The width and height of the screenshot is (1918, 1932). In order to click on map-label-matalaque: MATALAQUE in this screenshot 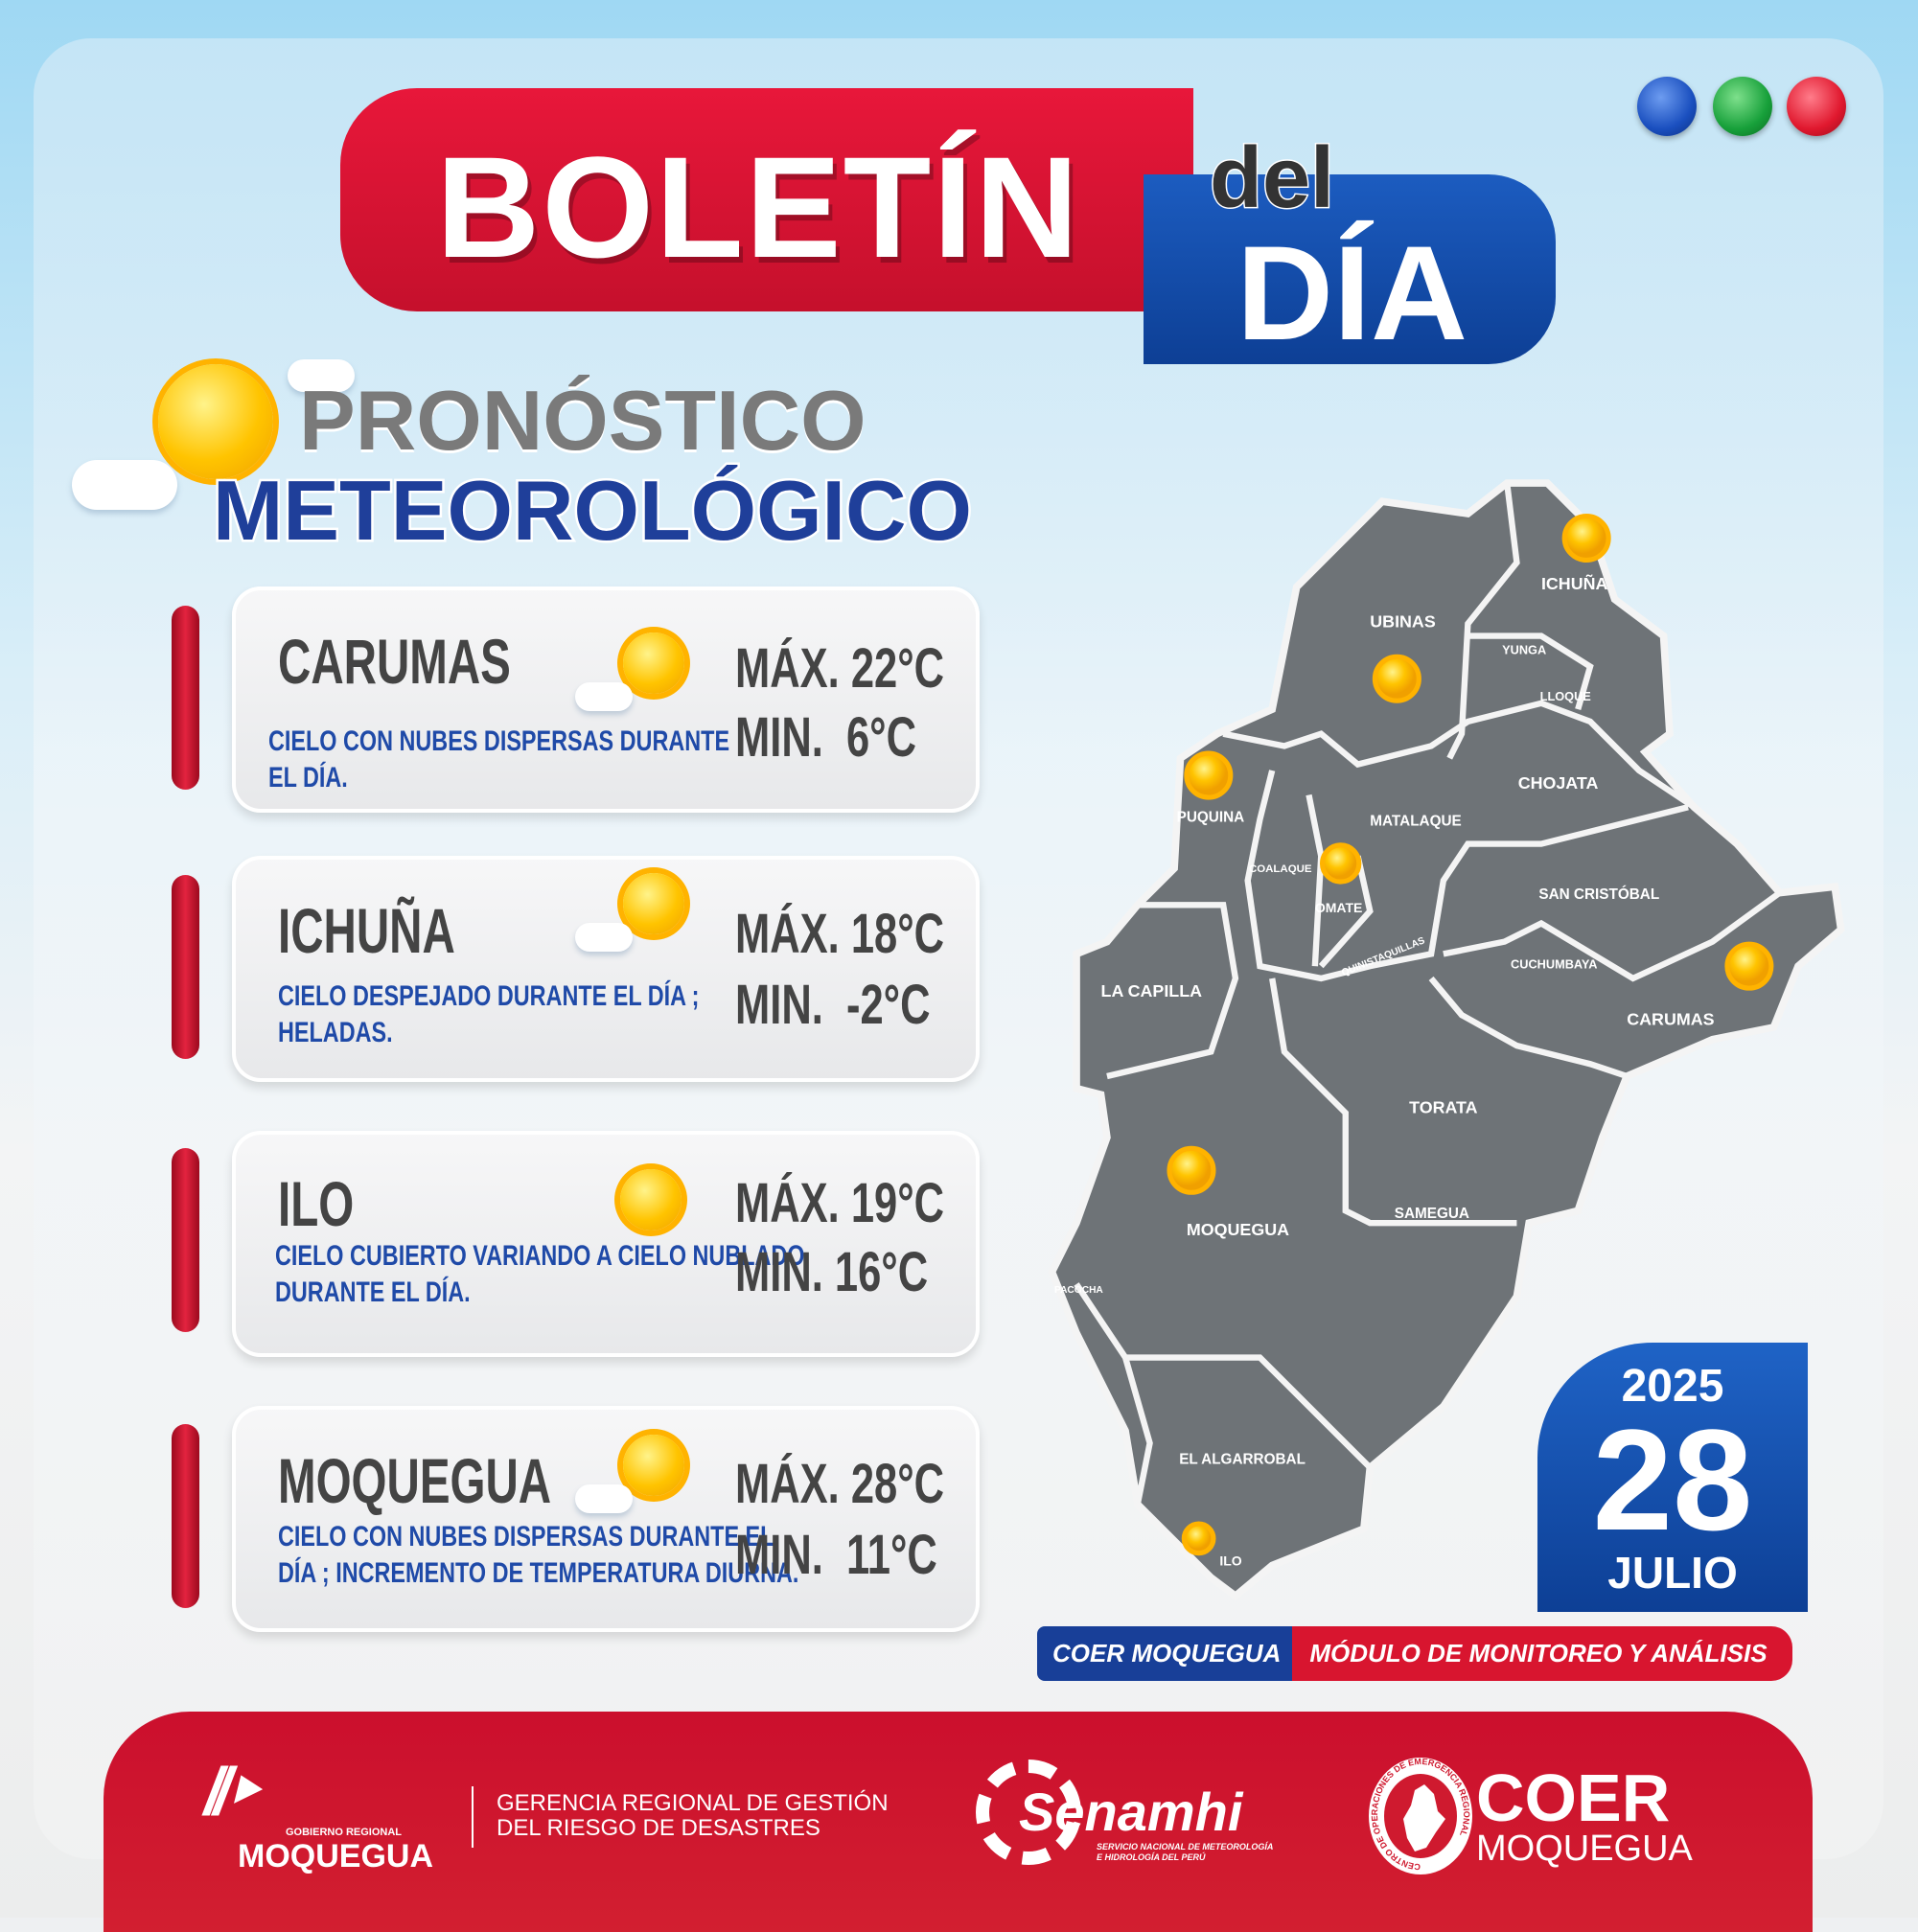, I will do `click(1415, 821)`.